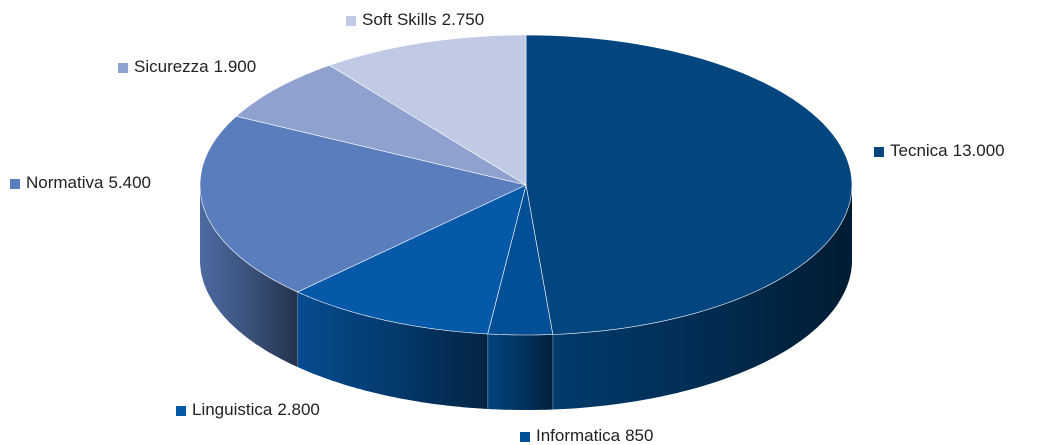  Describe the element at coordinates (65, 182) in the screenshot. I see `slice-label-name: Normativa` at that location.